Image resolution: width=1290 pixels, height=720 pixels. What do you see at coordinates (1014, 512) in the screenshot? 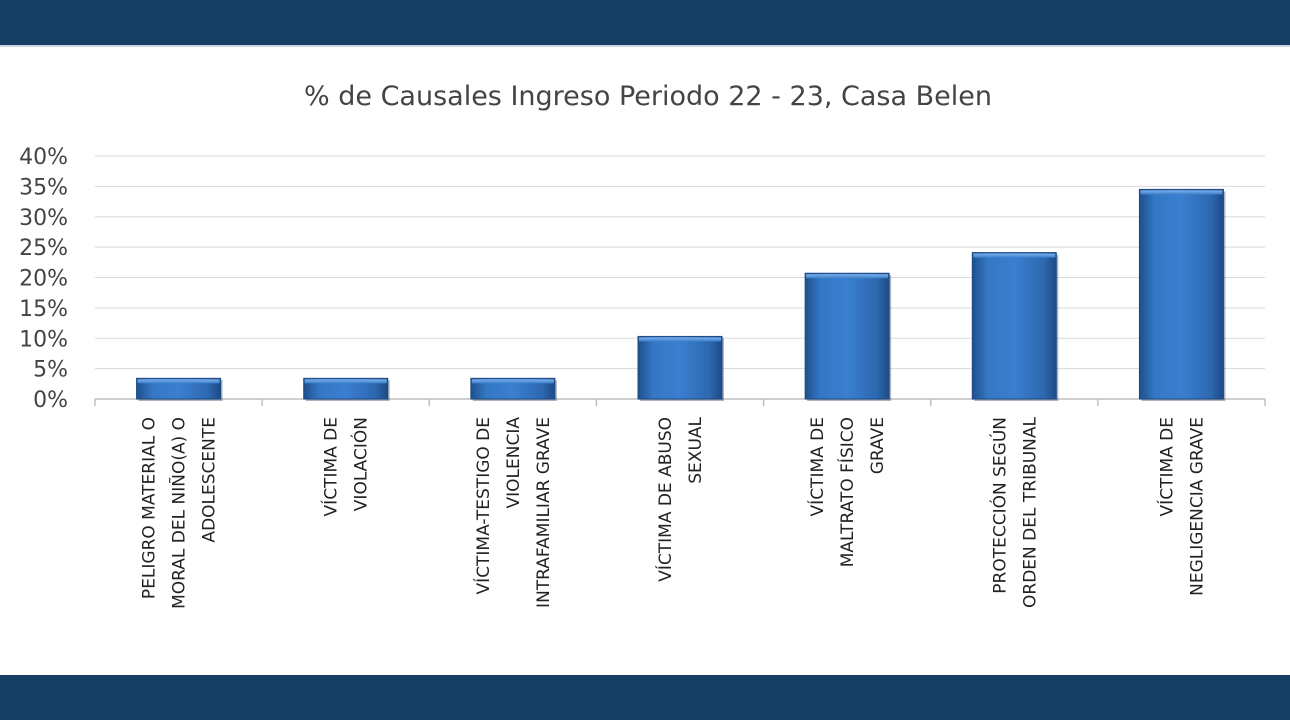
I see `category-label: PROTECCIÓN SEGÚN ORDEN DEL TRIBUNAL` at bounding box center [1014, 512].